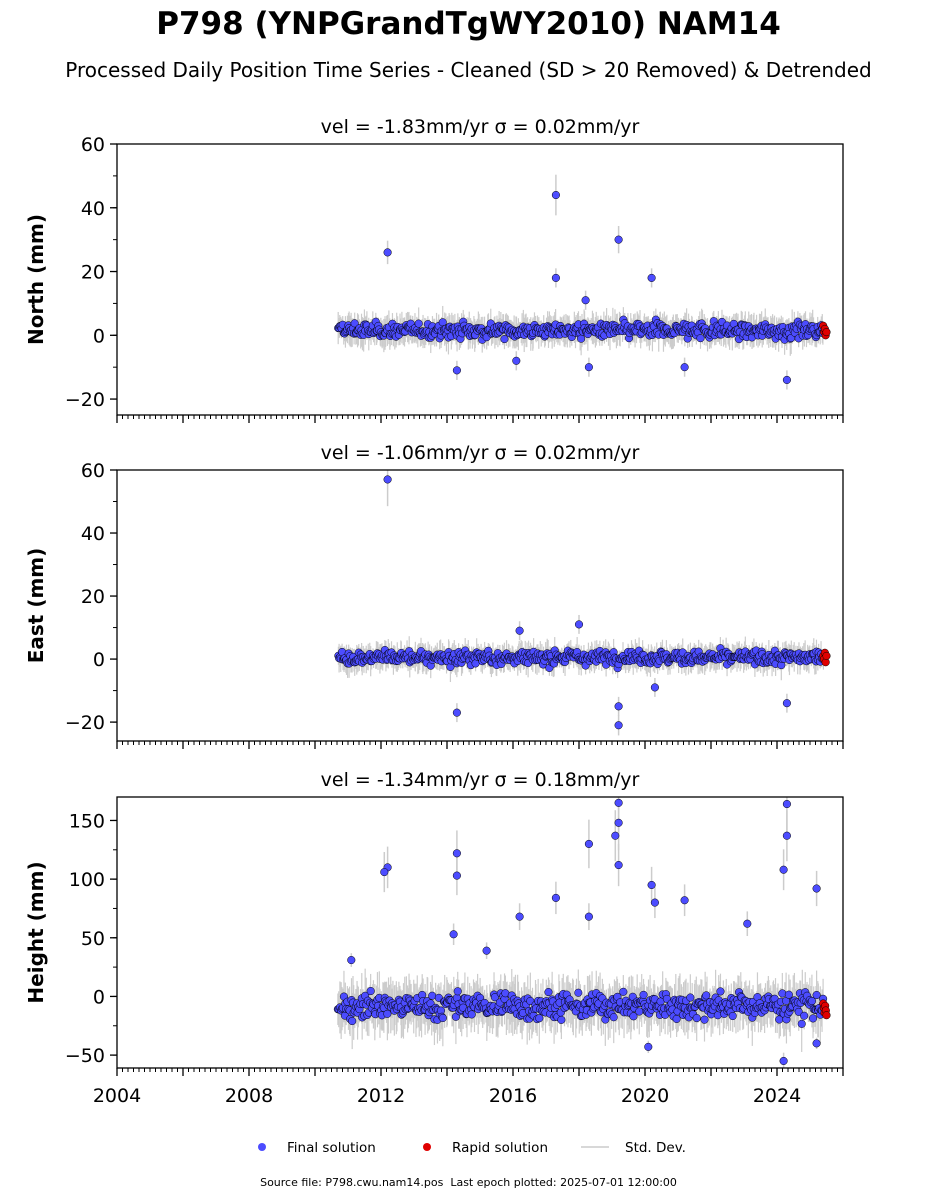 Image resolution: width=937 pixels, height=1200 pixels. Describe the element at coordinates (500, 1148) in the screenshot. I see `legend-label: Rapid solution` at that location.